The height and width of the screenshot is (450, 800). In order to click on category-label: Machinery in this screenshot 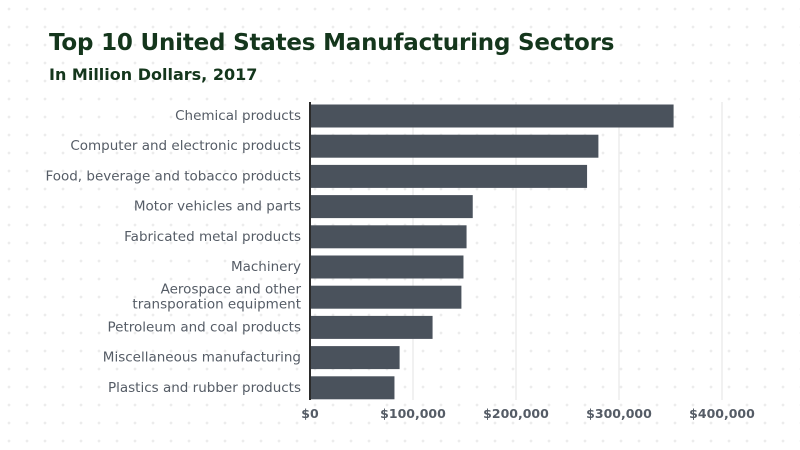, I will do `click(266, 267)`.